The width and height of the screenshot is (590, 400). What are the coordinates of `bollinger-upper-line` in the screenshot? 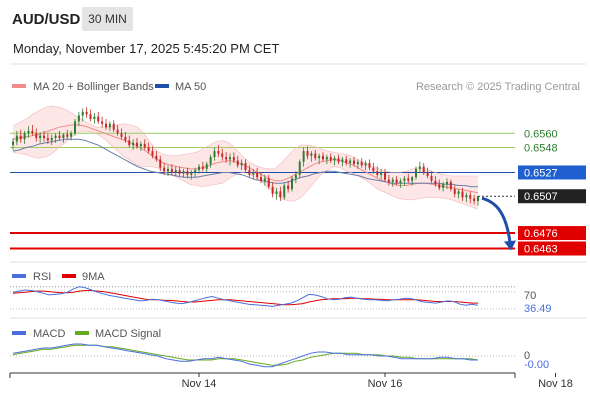 It's located at (245, 141).